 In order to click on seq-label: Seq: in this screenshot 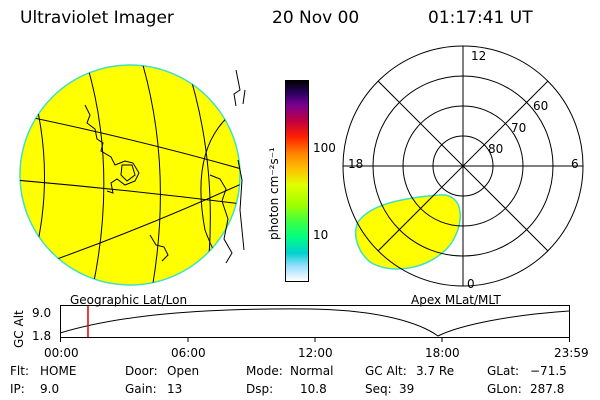, I will do `click(378, 389)`.